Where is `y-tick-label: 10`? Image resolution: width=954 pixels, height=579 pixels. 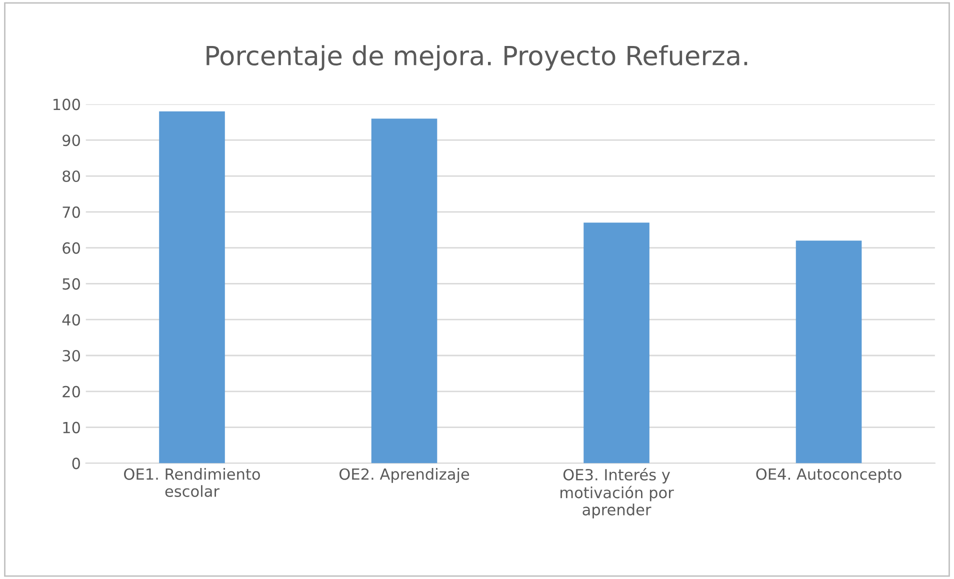
y-tick-label: 10 is located at coordinates (71, 428).